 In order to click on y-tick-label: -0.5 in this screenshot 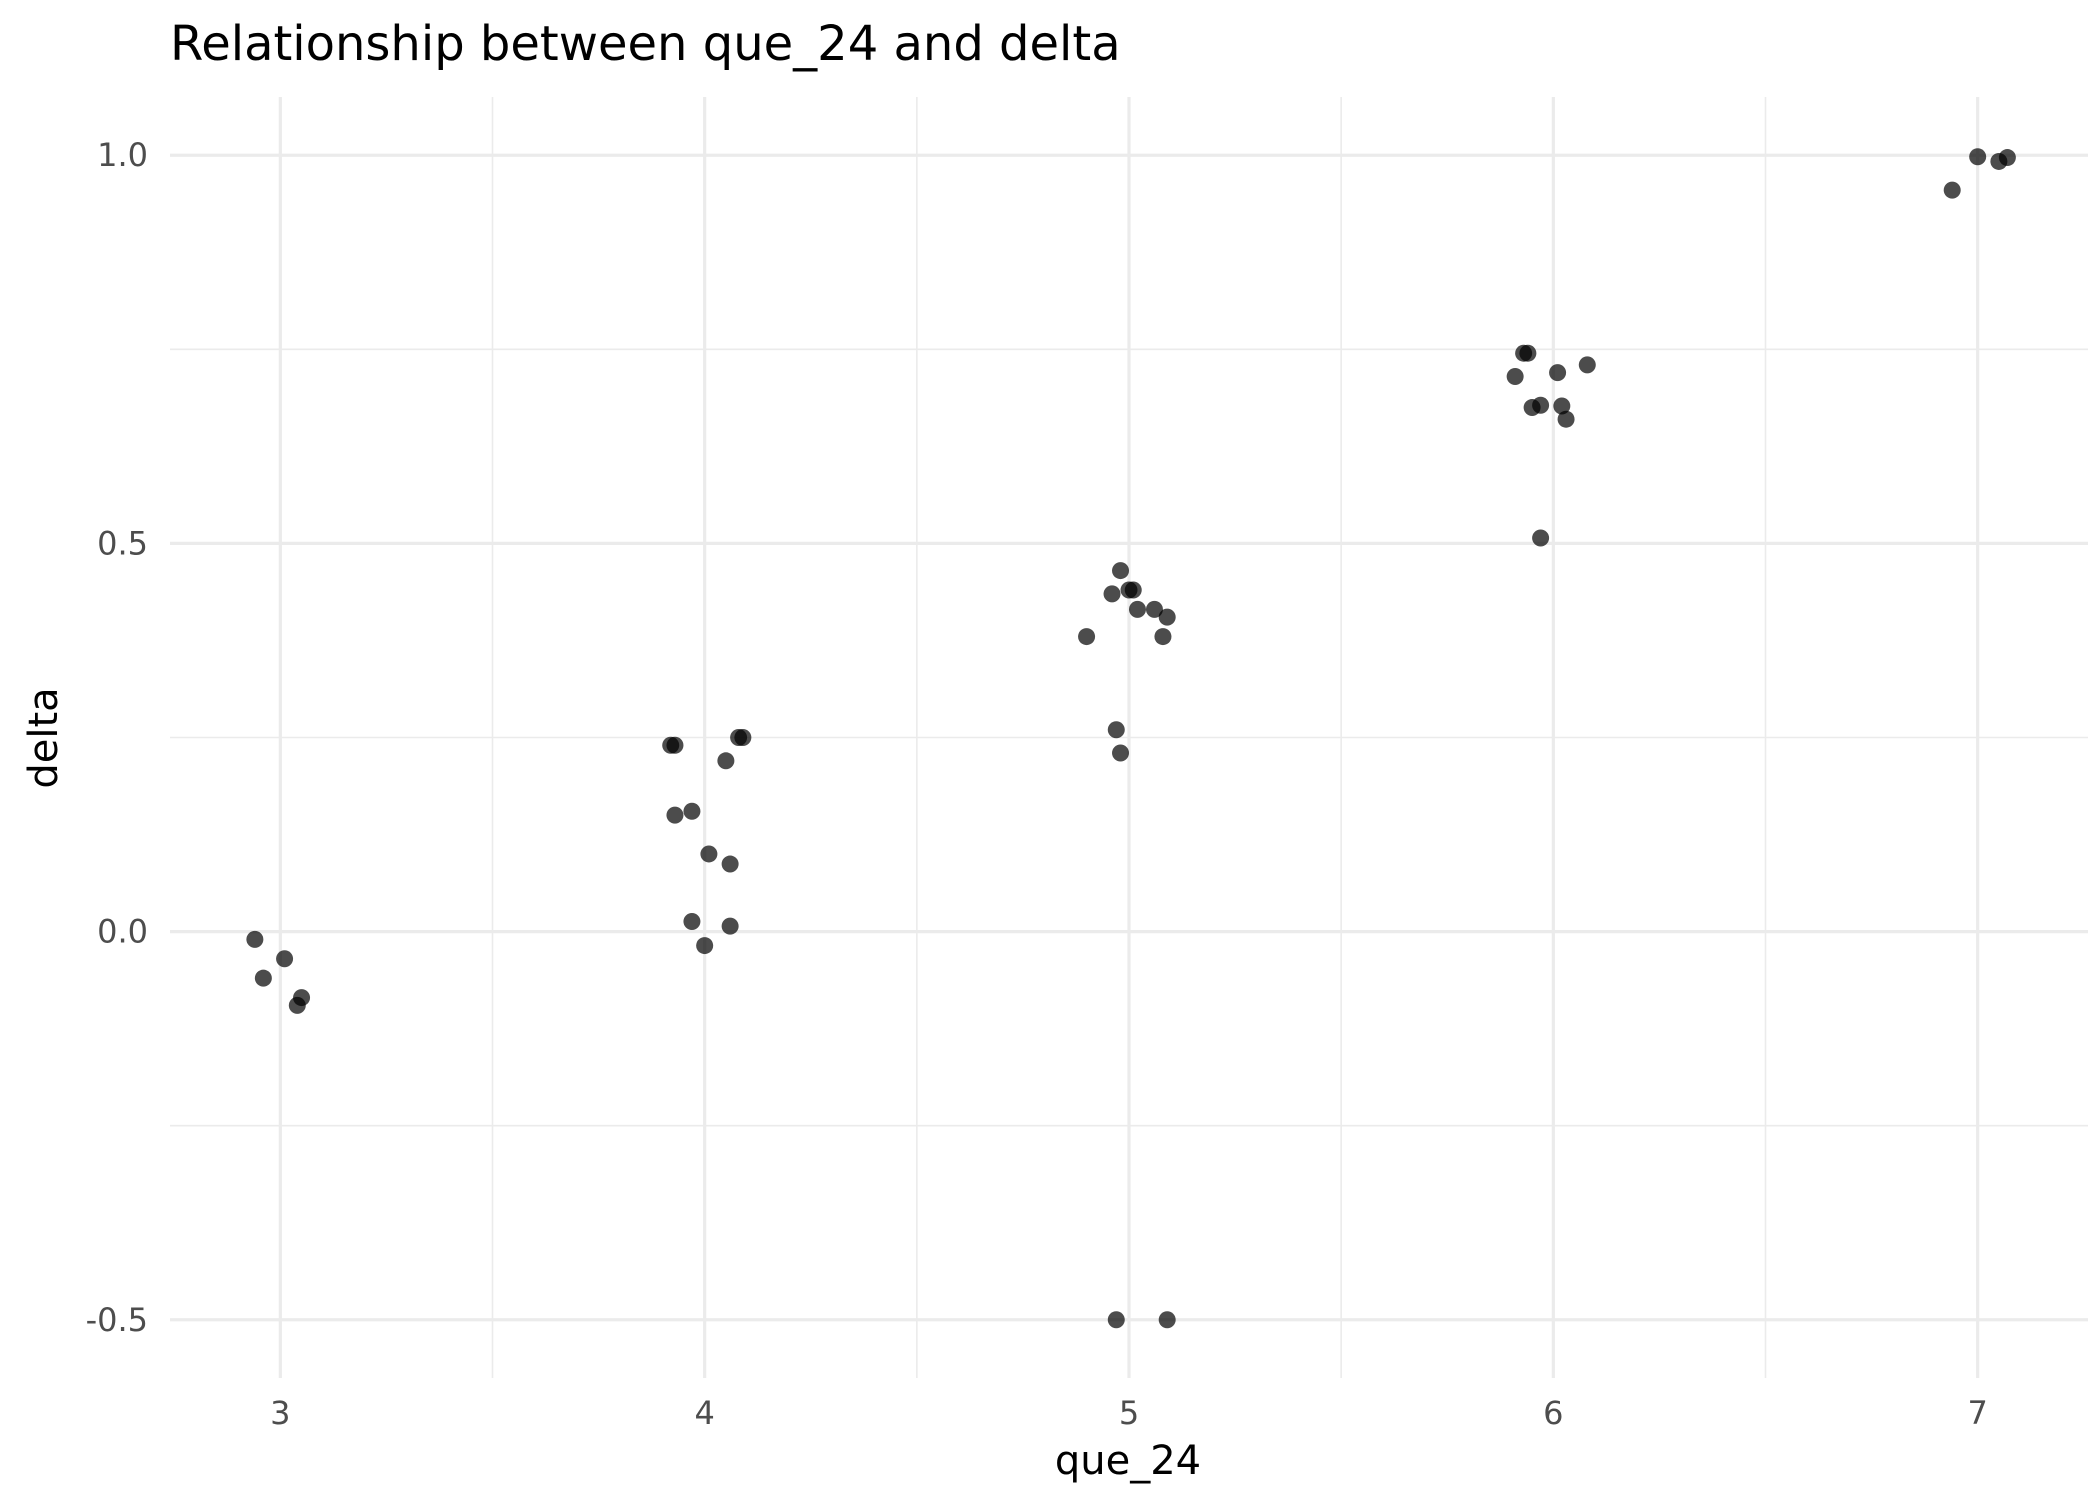, I will do `click(117, 1320)`.